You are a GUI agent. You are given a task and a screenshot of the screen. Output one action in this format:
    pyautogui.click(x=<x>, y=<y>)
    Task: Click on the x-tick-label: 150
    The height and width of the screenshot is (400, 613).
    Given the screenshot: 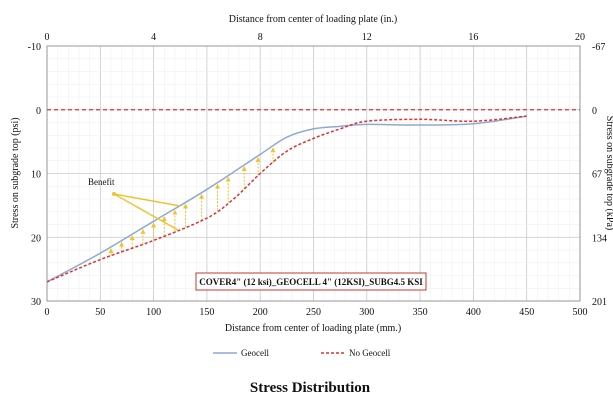 What is the action you would take?
    pyautogui.click(x=206, y=312)
    